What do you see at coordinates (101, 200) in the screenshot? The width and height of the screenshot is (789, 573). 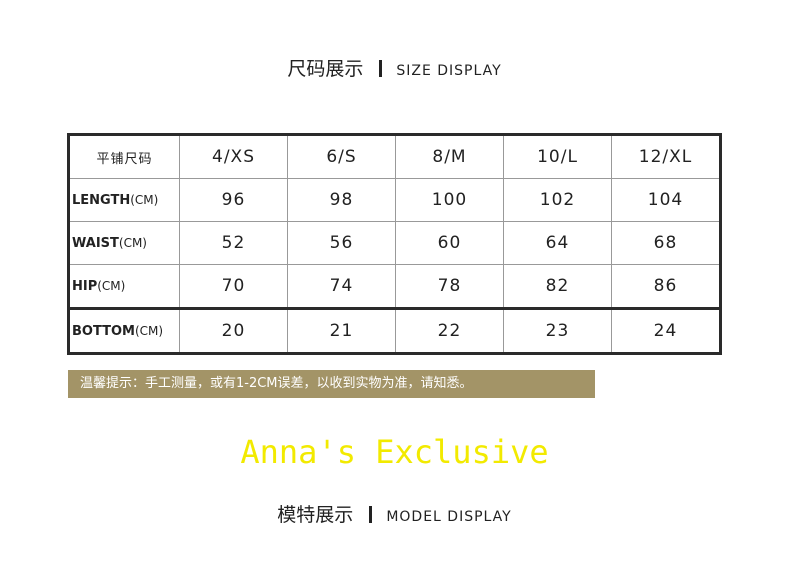 I see `row-label: LENGTH` at bounding box center [101, 200].